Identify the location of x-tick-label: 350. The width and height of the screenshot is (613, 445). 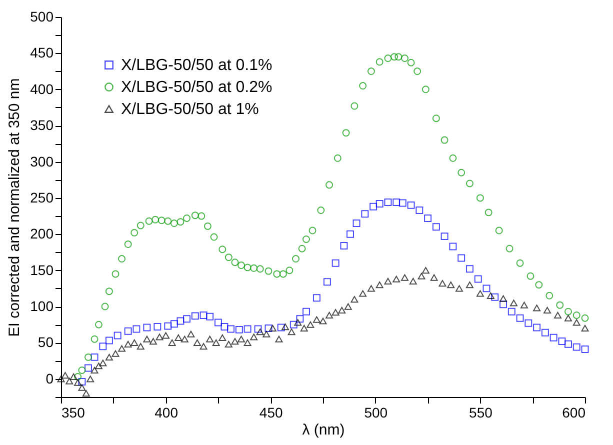
(74, 412).